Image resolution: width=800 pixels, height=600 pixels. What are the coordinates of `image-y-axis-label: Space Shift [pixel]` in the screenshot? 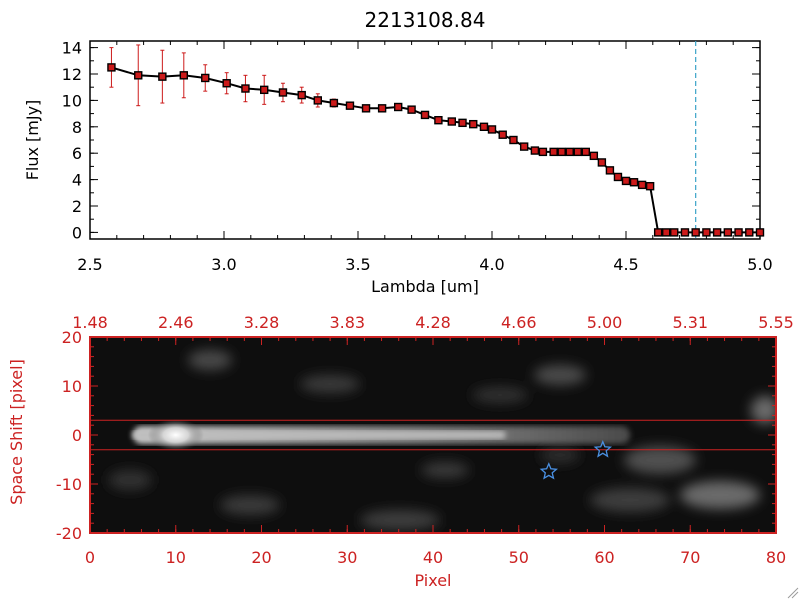 It's located at (16, 432).